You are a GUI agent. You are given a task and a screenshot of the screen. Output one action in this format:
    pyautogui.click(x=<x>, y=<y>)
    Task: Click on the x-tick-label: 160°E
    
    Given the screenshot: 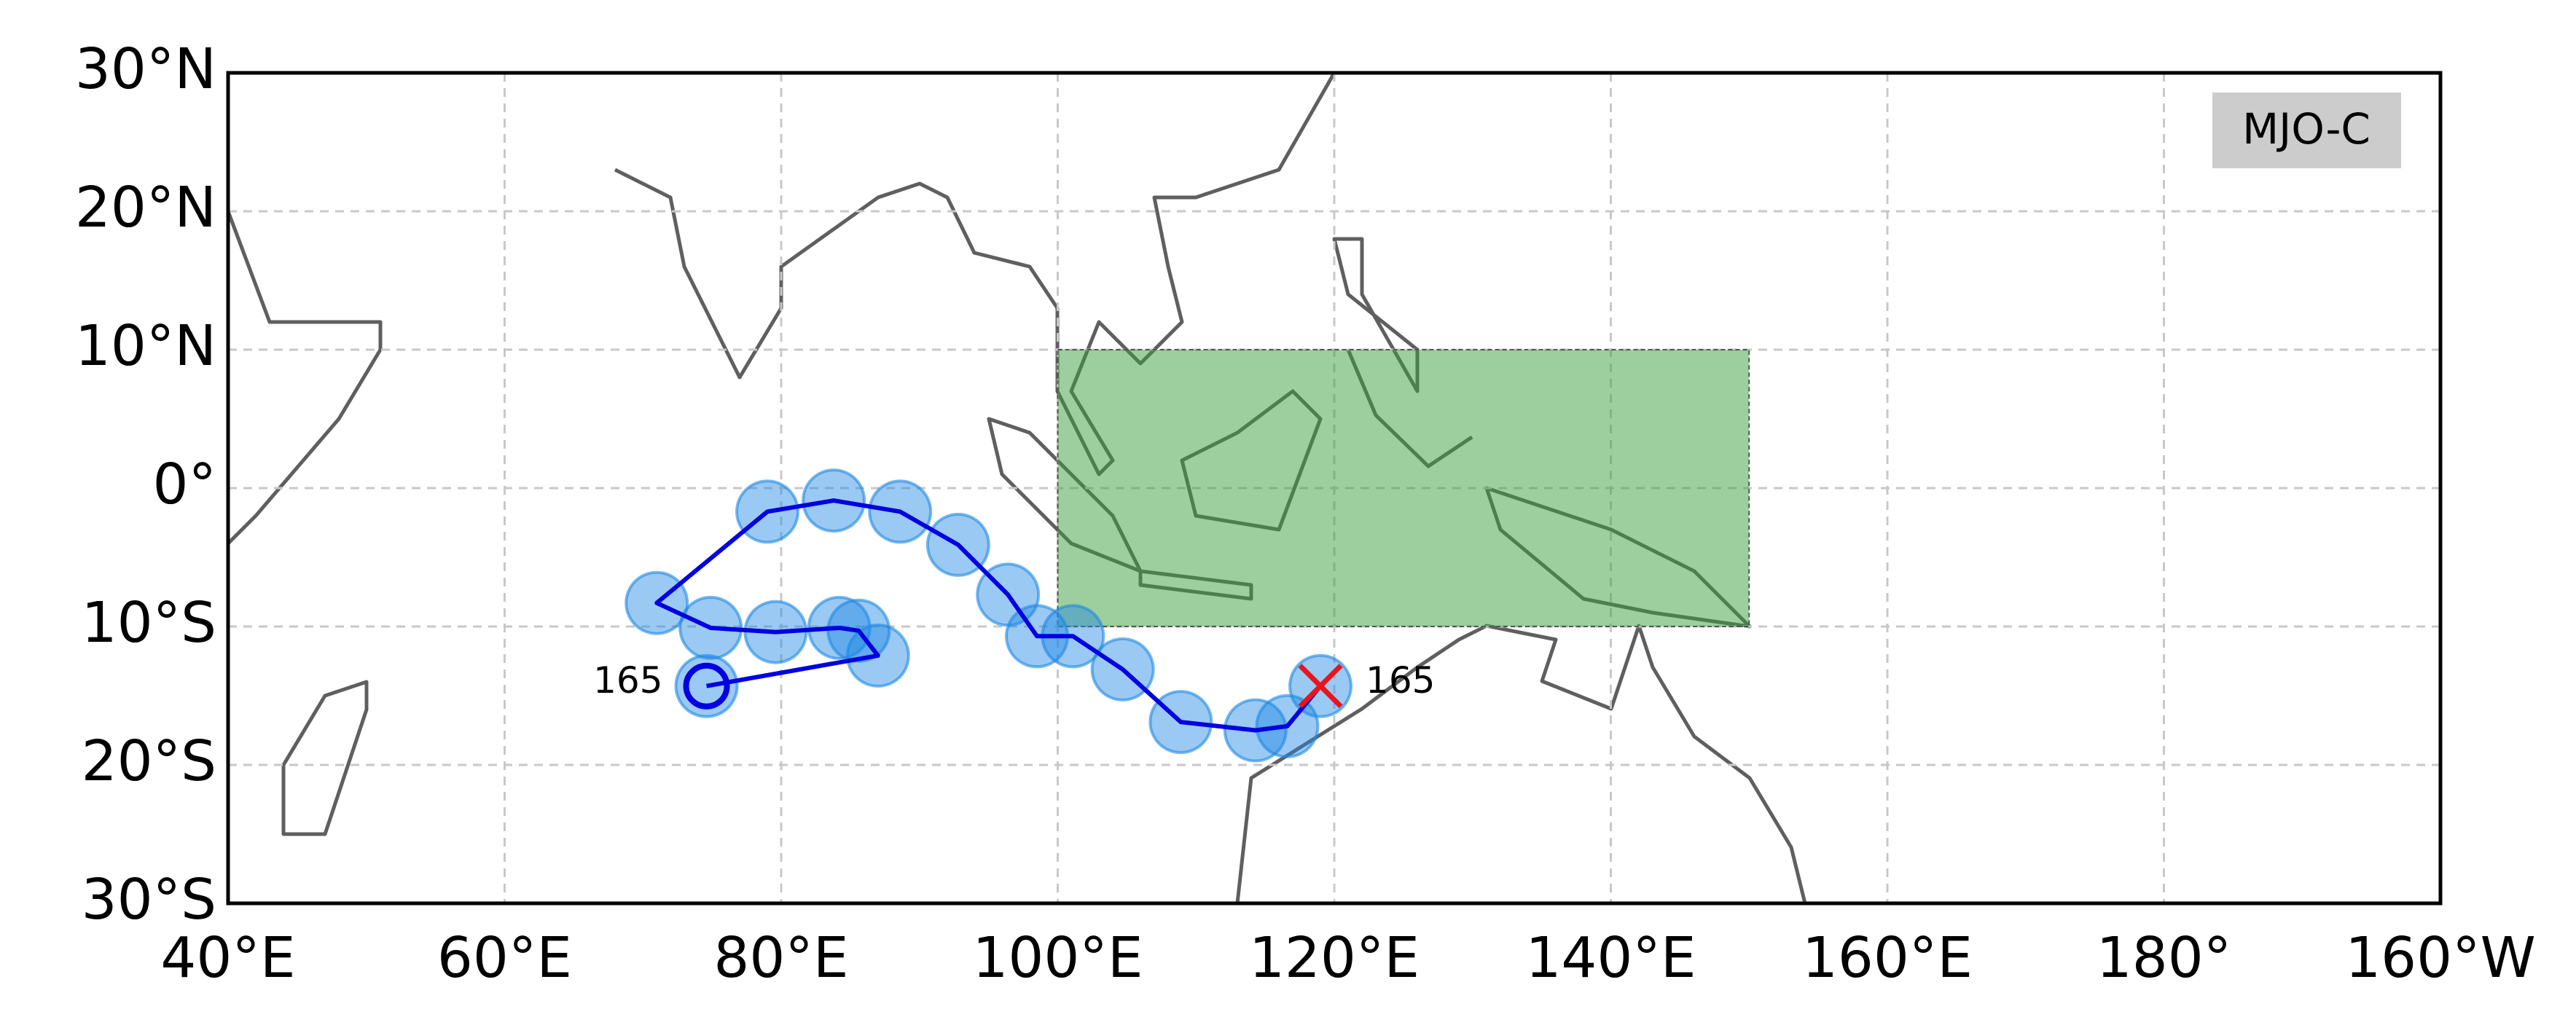 What is the action you would take?
    pyautogui.click(x=1887, y=959)
    